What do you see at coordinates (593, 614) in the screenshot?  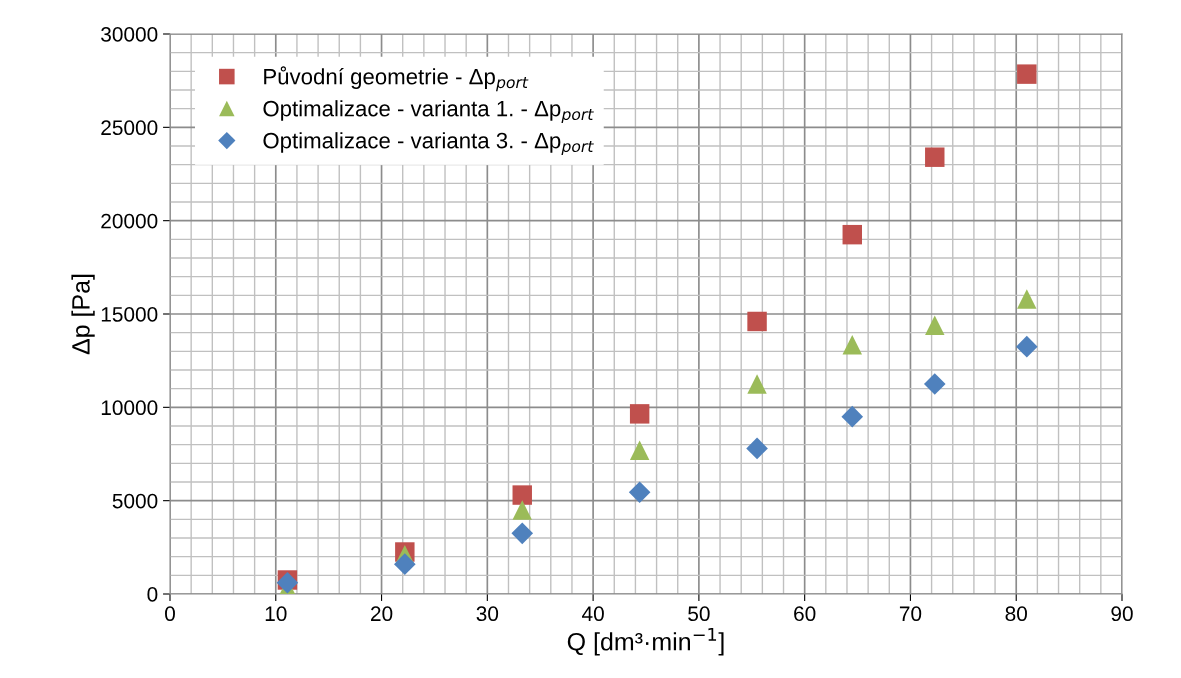 I see `x-tick-label: 40` at bounding box center [593, 614].